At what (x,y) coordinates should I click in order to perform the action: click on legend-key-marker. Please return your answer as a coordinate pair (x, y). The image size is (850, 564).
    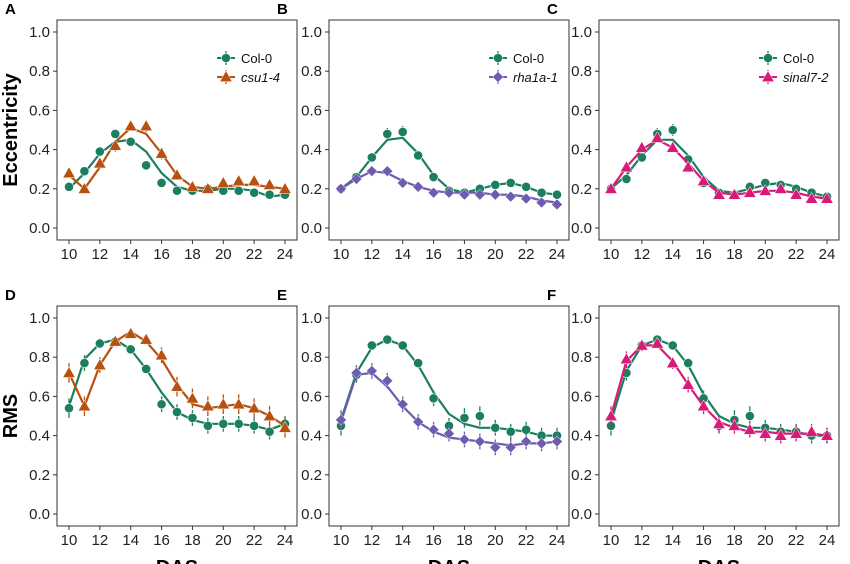
    Looking at the image, I should click on (226, 58).